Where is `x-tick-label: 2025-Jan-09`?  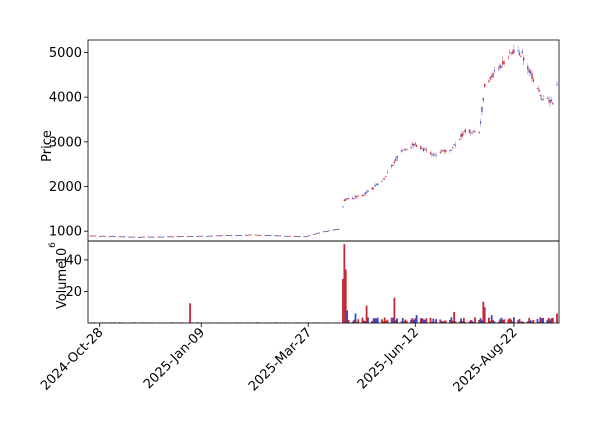 x-tick-label: 2025-Jan-09 is located at coordinates (174, 358).